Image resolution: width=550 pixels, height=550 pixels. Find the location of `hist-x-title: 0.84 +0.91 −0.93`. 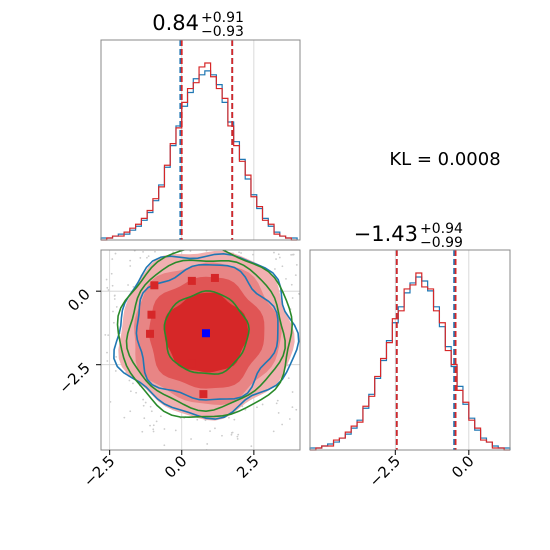

hist-x-title: 0.84 +0.91 −0.93 is located at coordinates (198, 25).